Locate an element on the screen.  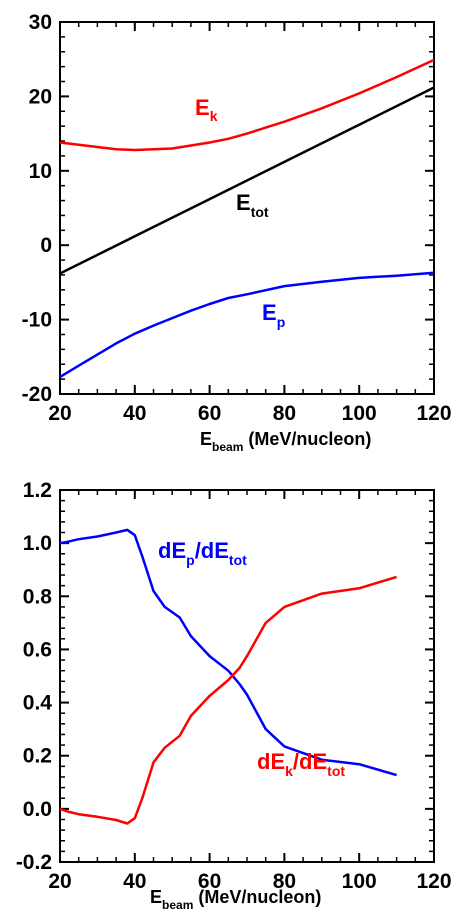
label-ek-sub: k is located at coordinates (214, 116).